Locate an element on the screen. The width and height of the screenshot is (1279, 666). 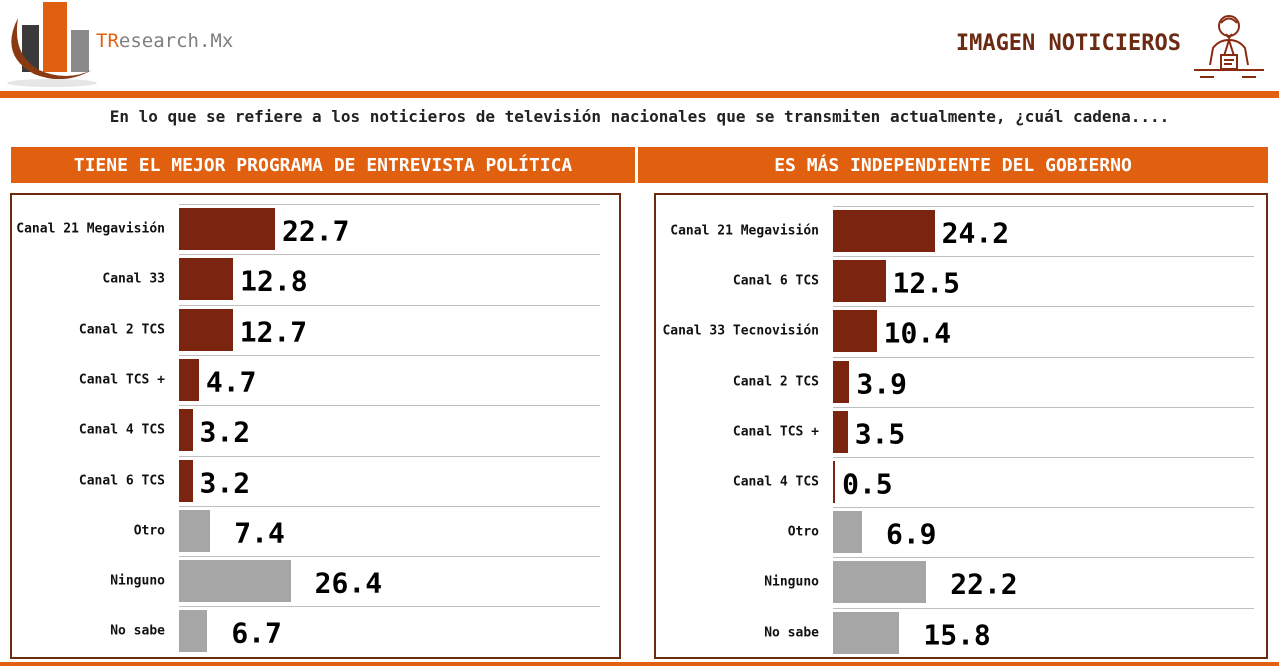
value-label: 3.9 is located at coordinates (881, 384).